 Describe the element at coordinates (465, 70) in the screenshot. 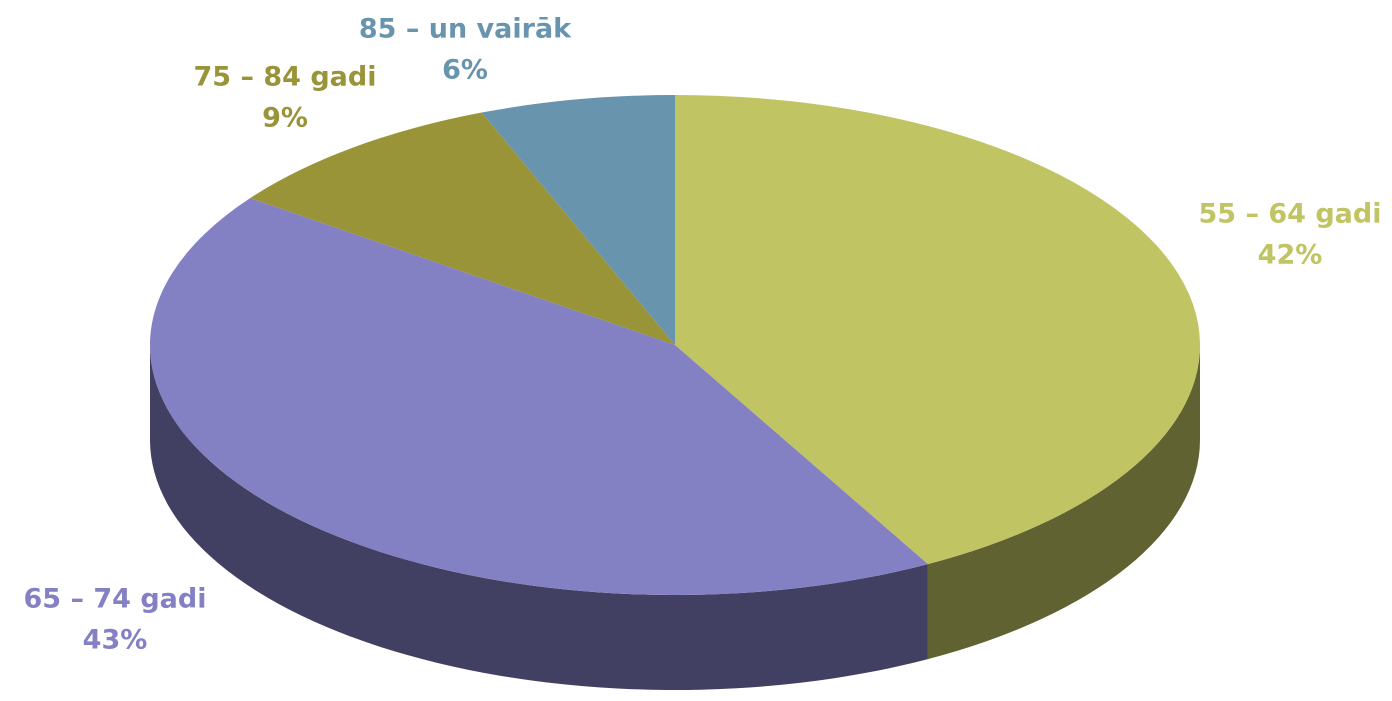

I see `slice-value-label: 6%` at that location.